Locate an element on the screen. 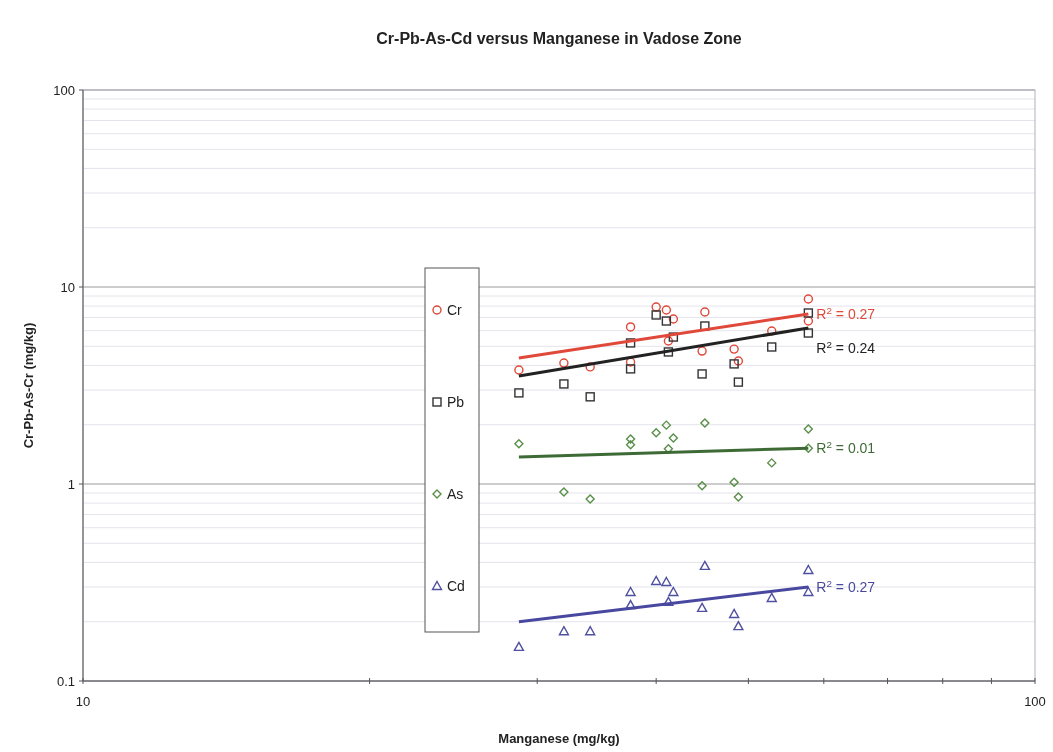  legend-label: Pb is located at coordinates (456, 402).